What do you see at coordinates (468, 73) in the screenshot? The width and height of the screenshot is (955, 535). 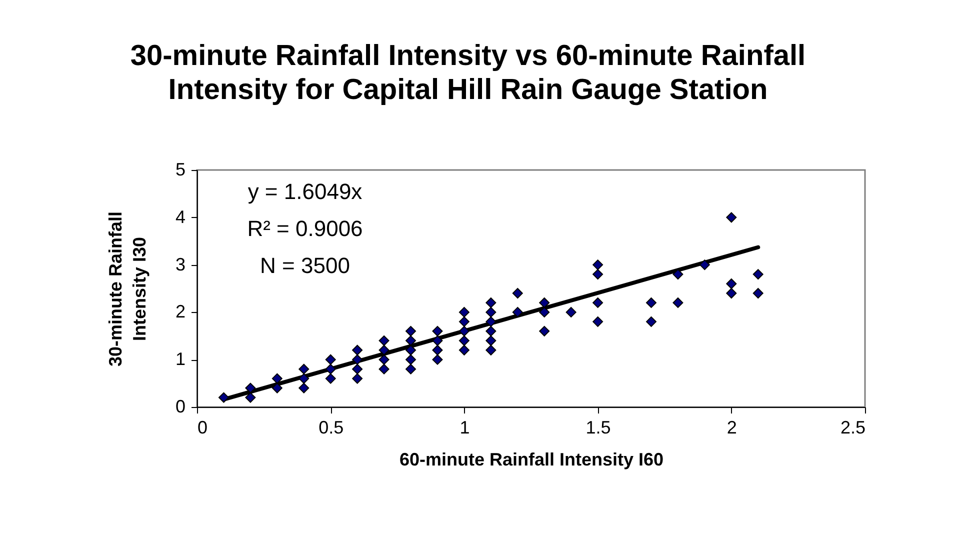 I see `chart-title: 30-minute Rainfall Intensity vs 60-minute Rainfall Intensity for Capital Hill Rain Gauge Station` at bounding box center [468, 73].